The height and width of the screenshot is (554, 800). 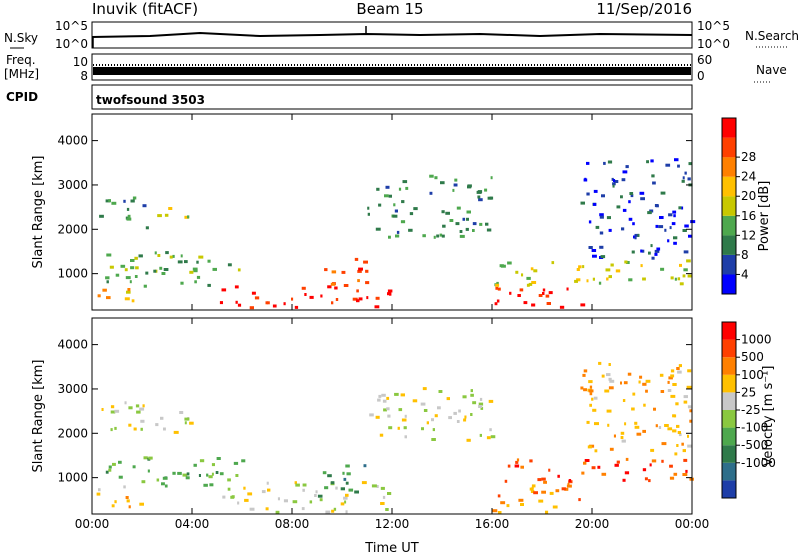 I want to click on cpid-value: twofsound 3503, so click(x=150, y=100).